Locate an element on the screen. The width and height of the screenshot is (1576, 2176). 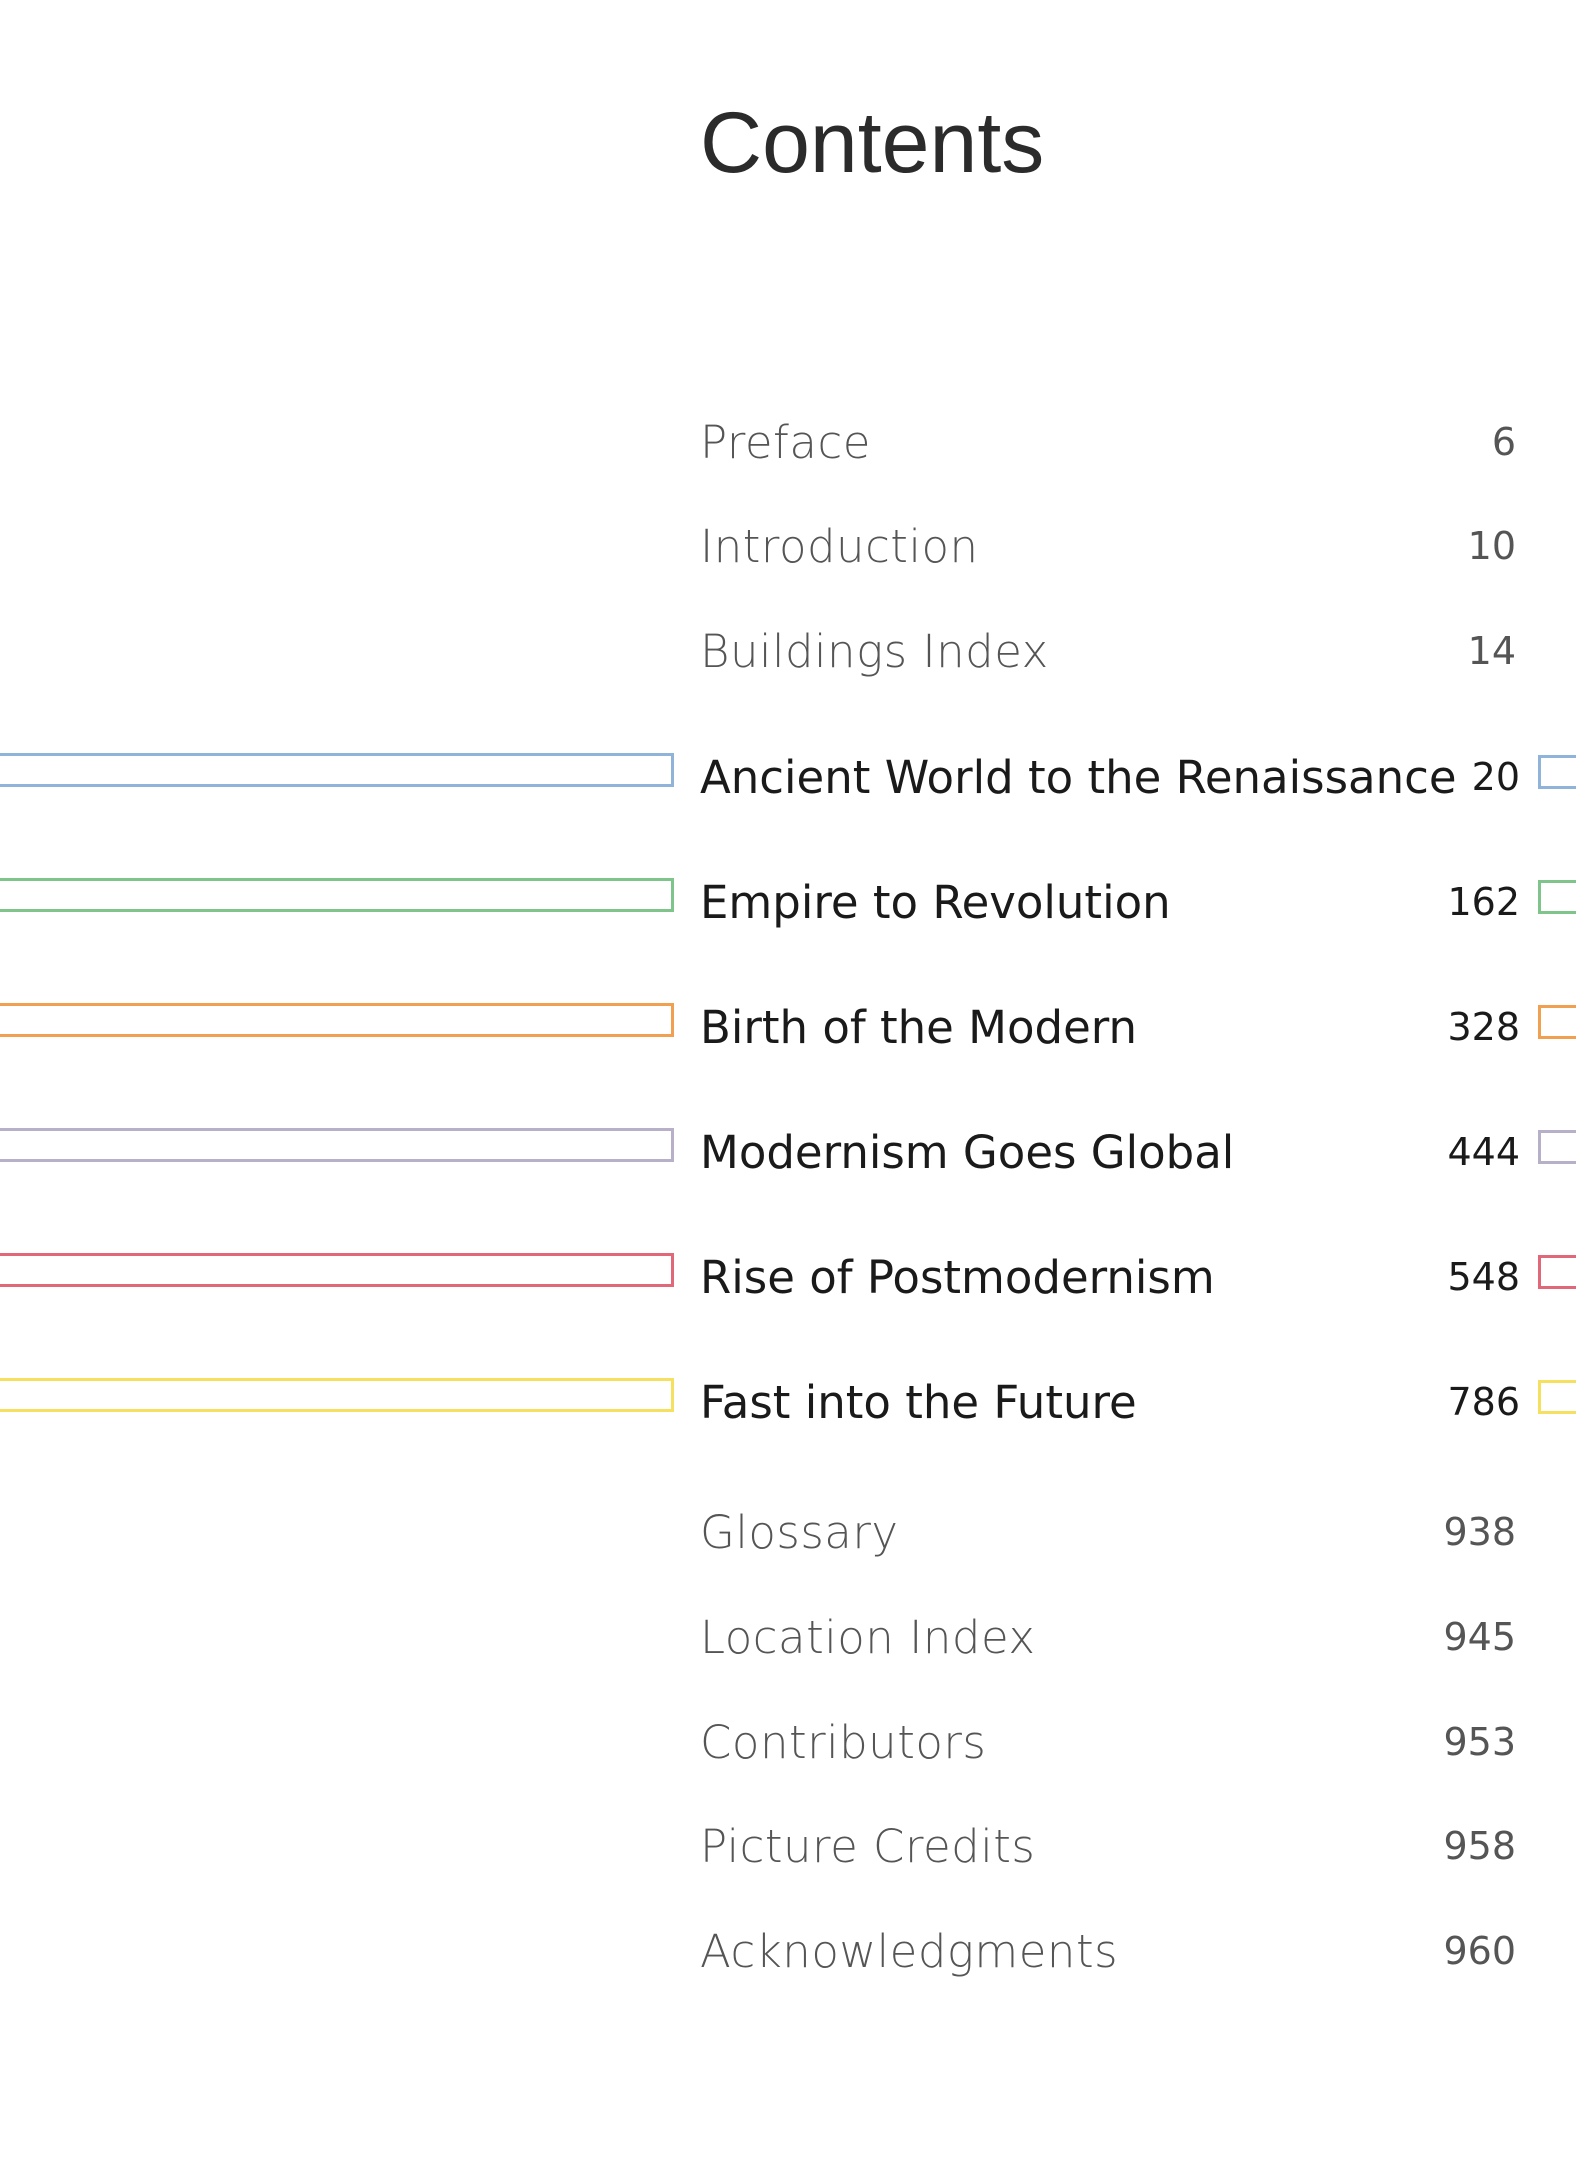
entry-page-number: 548 is located at coordinates (1483, 1277).